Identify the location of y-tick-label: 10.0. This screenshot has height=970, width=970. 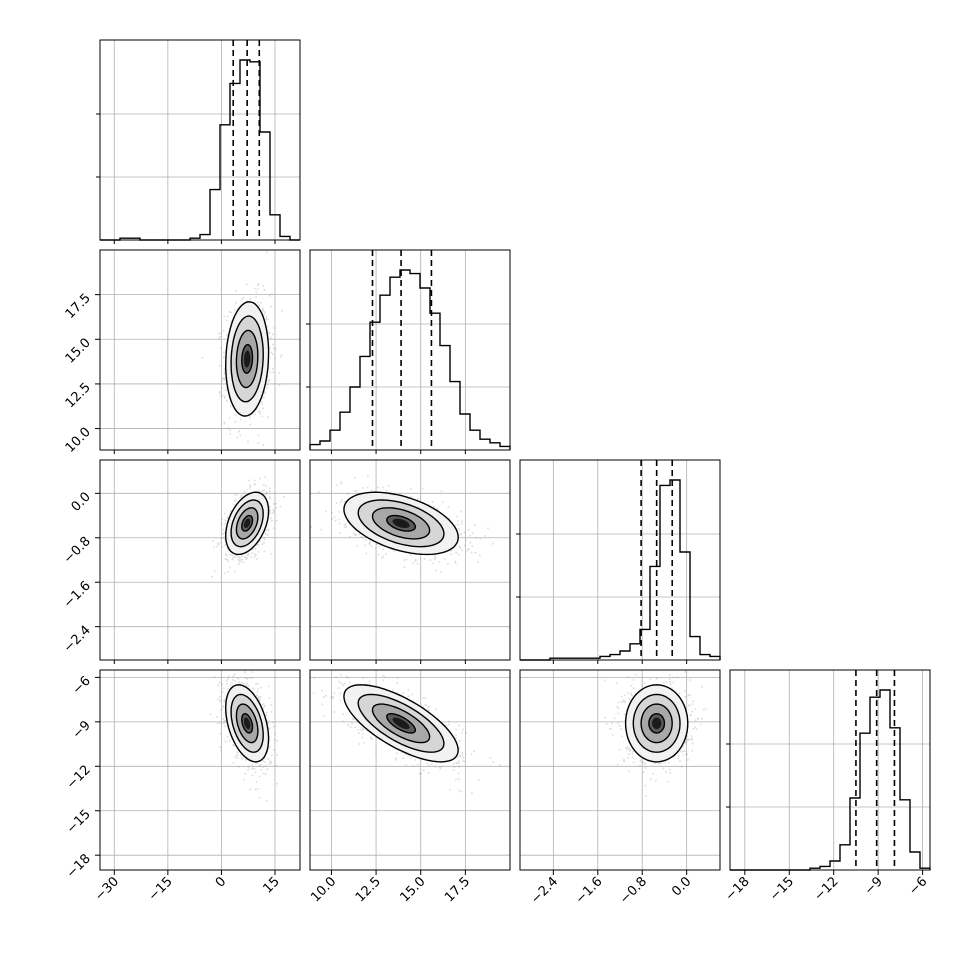
(78, 440).